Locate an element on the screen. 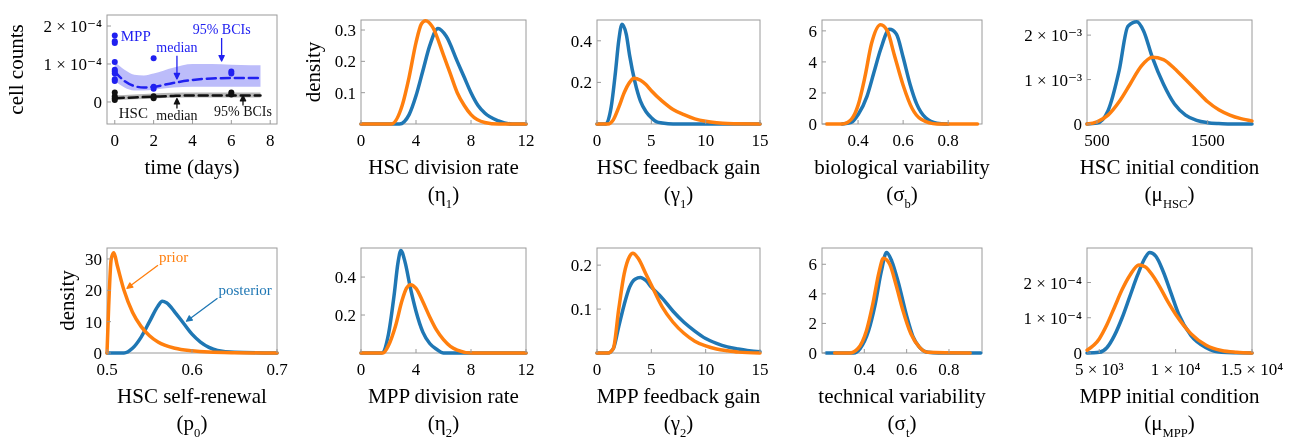  x-tick-label: 6 is located at coordinates (231, 140).